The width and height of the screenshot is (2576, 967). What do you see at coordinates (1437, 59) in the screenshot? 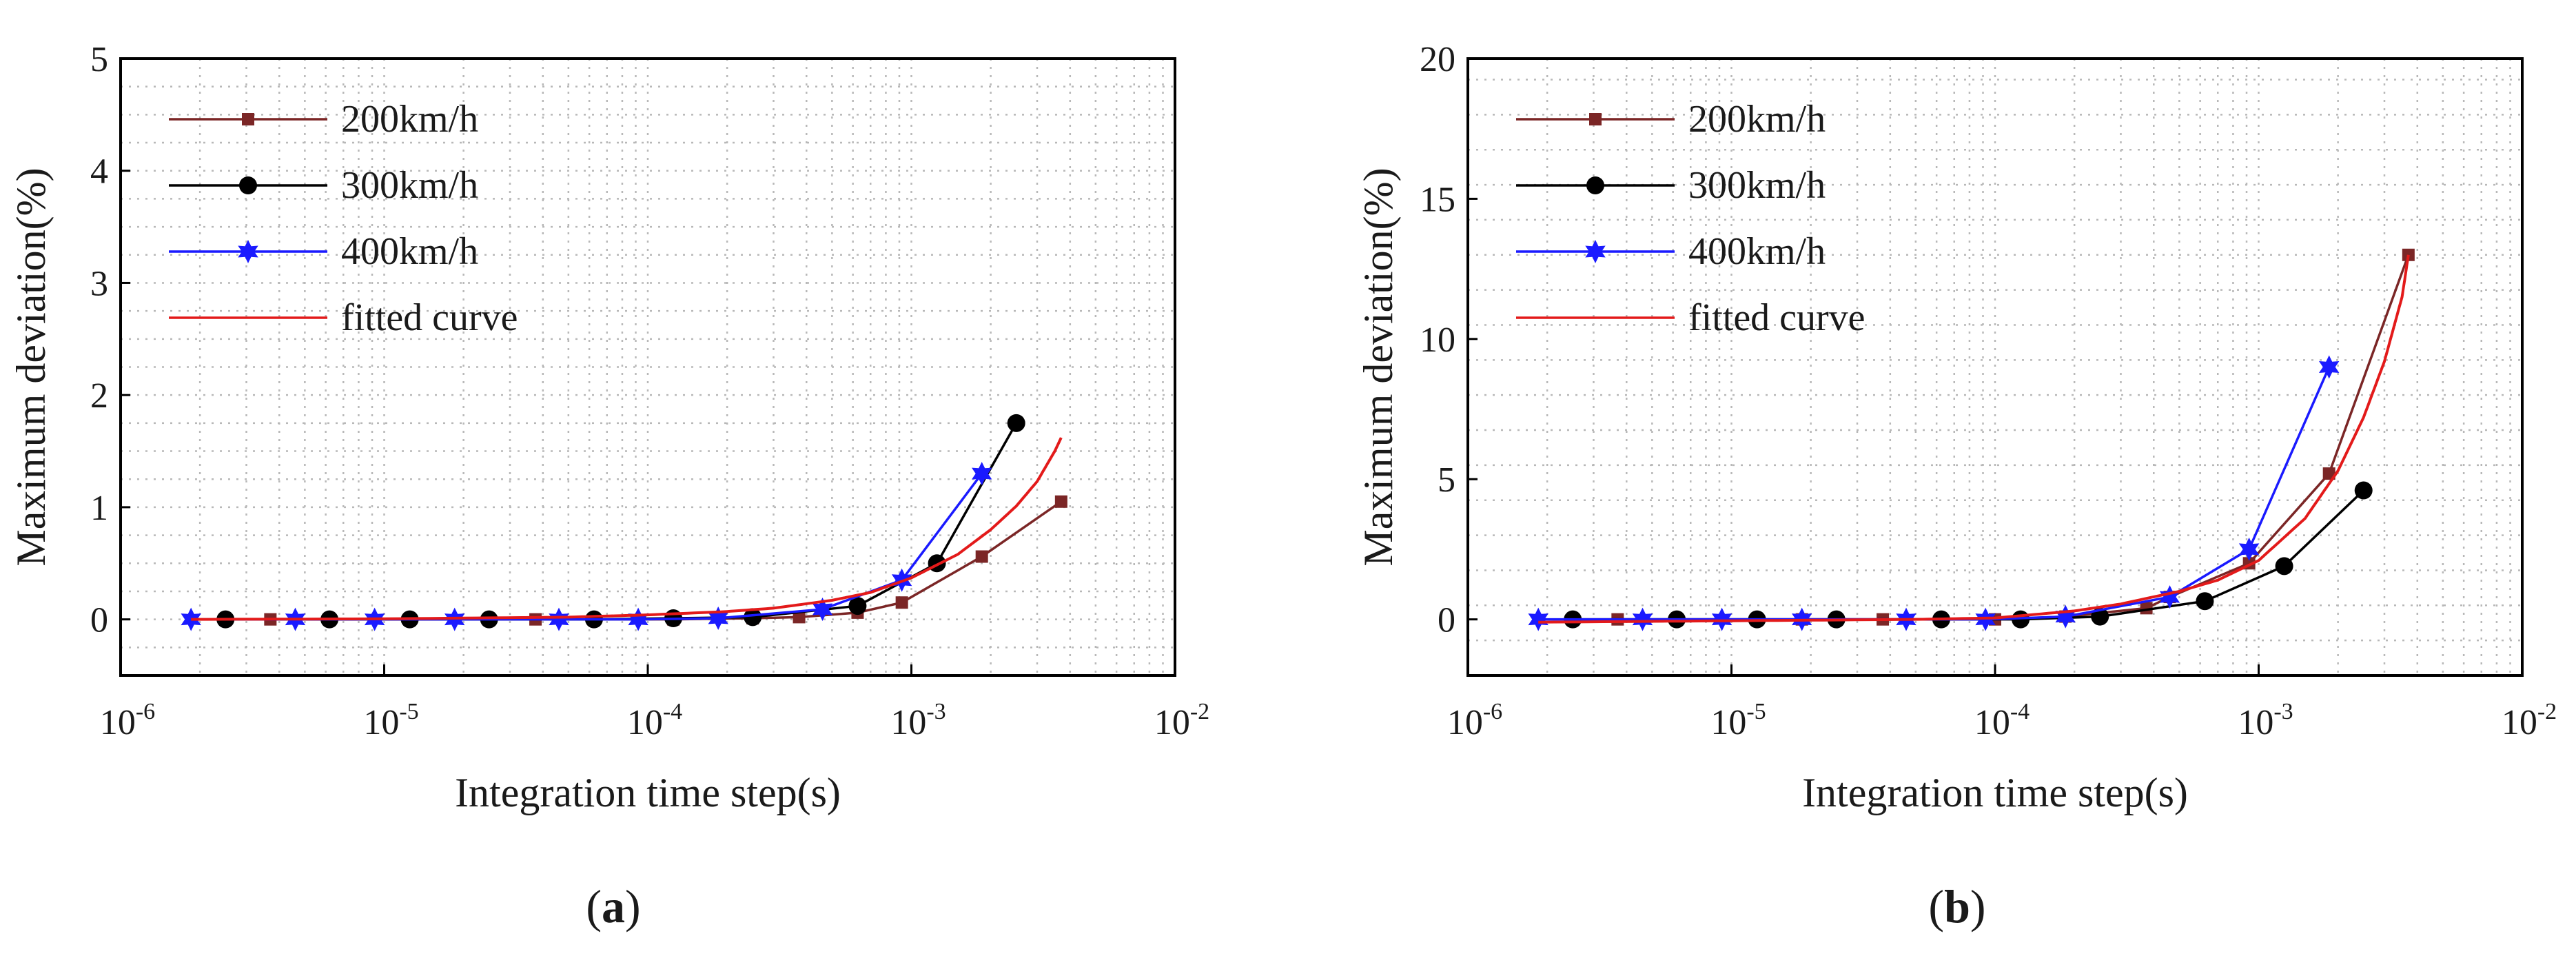
I see `y-tick-label: 20` at bounding box center [1437, 59].